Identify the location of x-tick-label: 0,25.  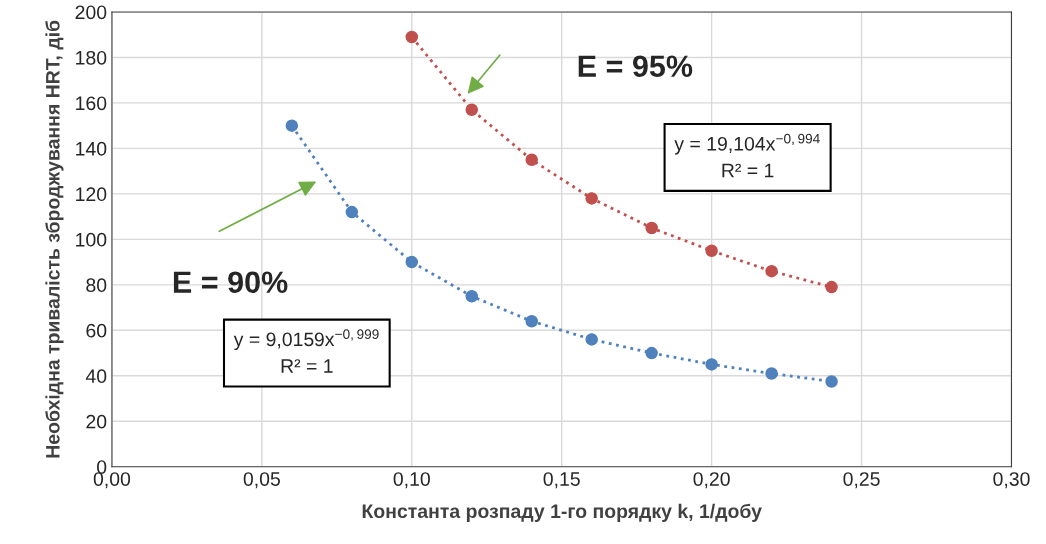
(861, 480).